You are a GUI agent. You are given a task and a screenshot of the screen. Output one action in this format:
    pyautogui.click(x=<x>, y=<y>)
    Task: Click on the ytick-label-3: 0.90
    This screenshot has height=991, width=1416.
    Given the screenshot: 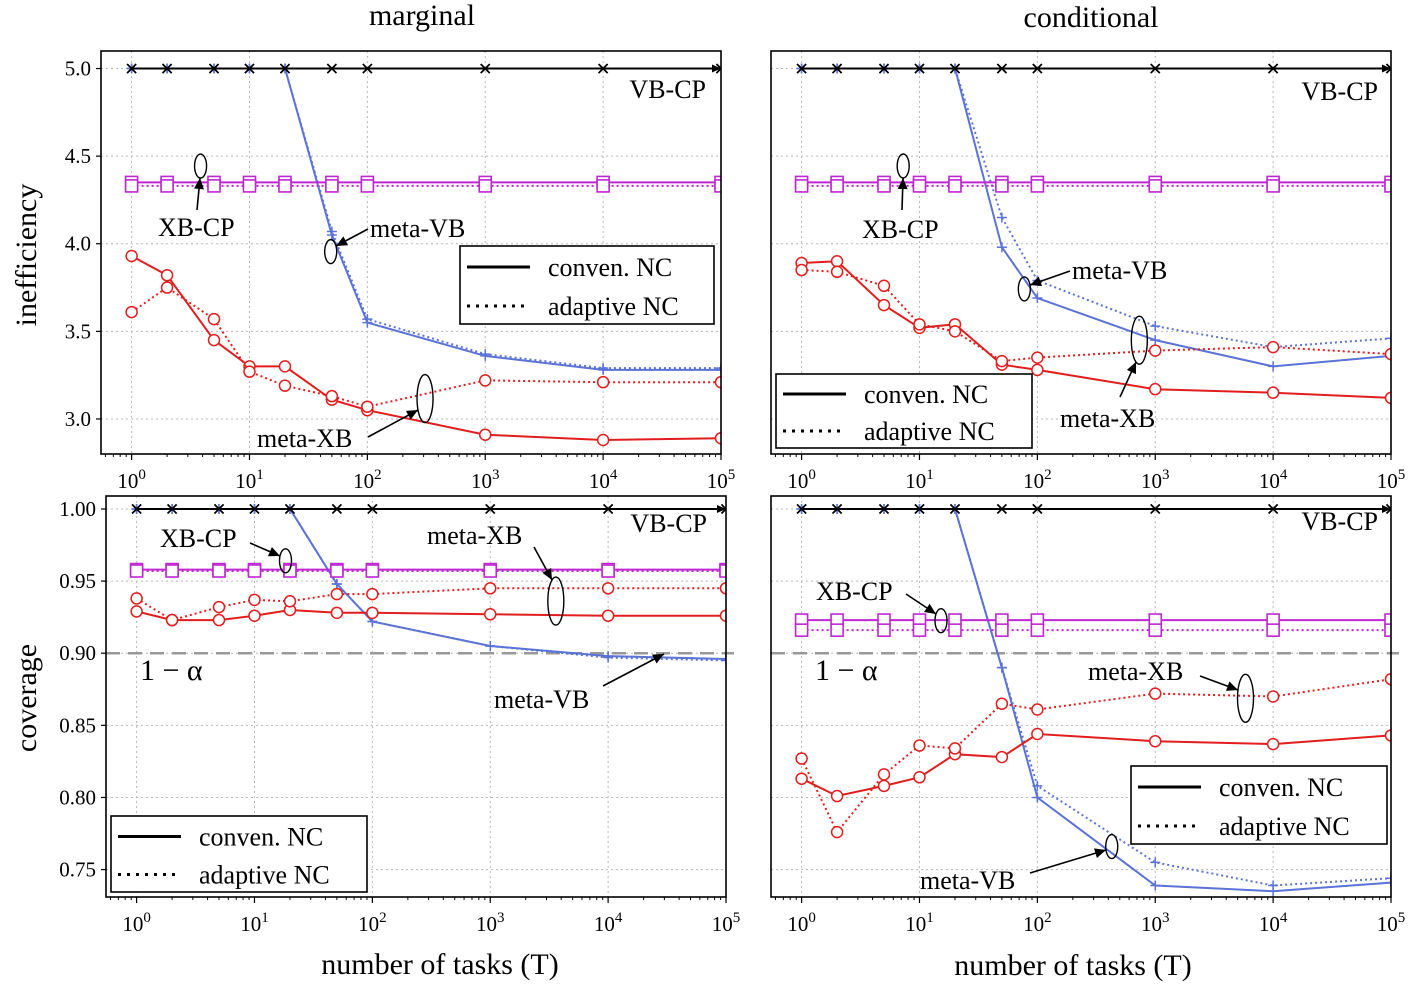 What is the action you would take?
    pyautogui.click(x=77, y=653)
    